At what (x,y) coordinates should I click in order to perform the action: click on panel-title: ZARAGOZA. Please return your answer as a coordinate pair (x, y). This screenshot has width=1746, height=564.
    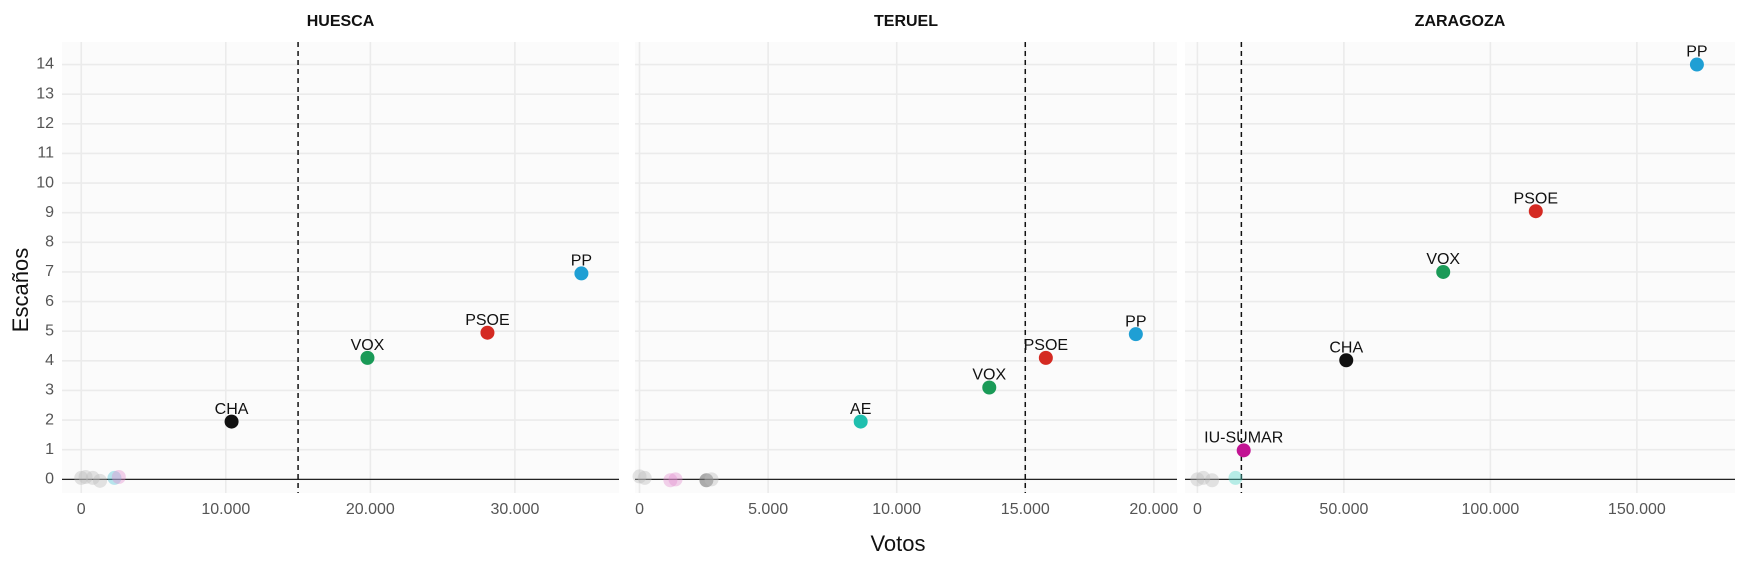
    Looking at the image, I should click on (1460, 21).